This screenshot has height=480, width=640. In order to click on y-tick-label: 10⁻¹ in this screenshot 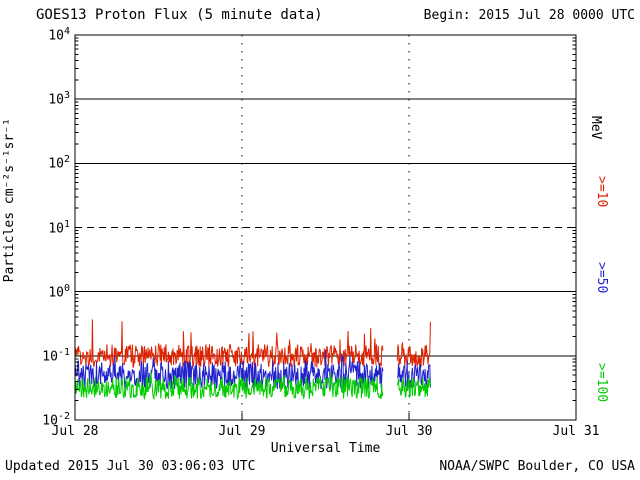, I will do `click(56, 355)`.